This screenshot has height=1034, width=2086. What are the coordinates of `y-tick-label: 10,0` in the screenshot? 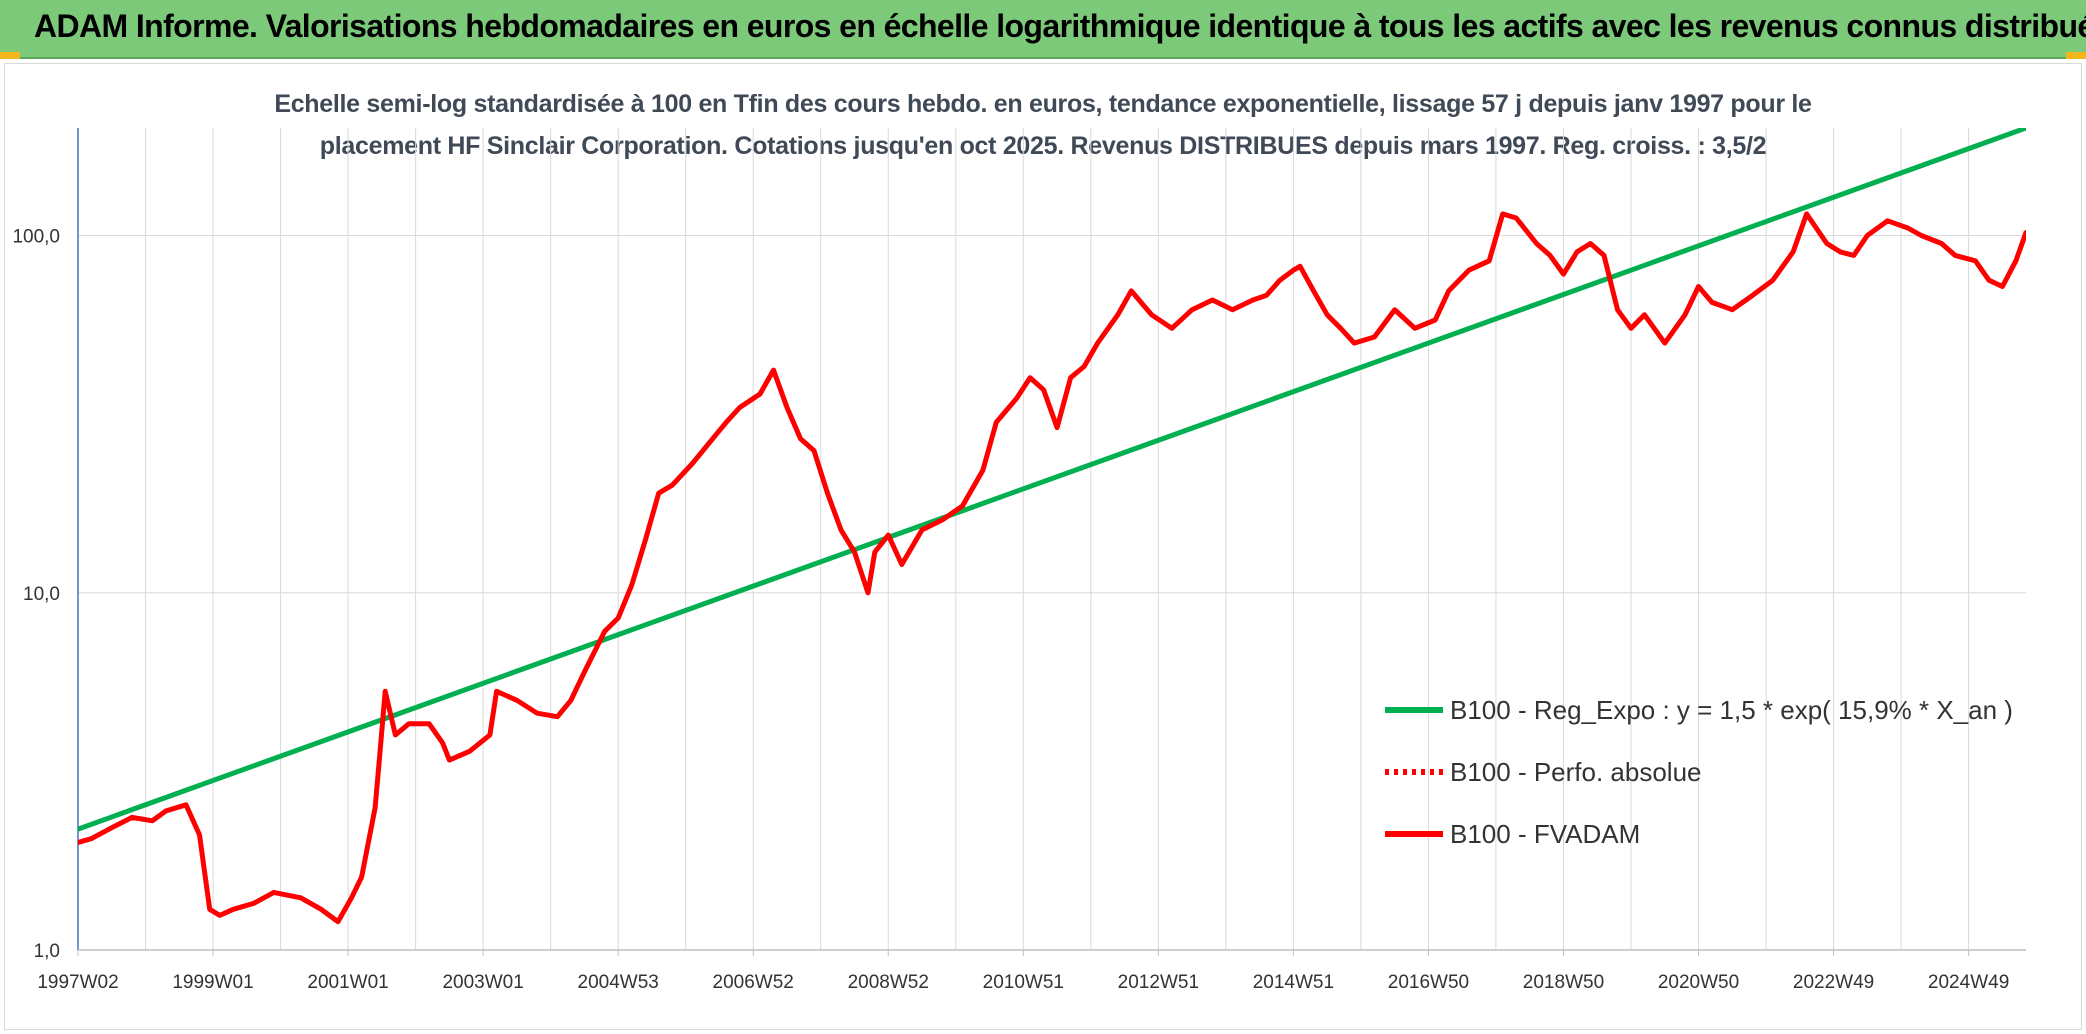 It's located at (41, 594).